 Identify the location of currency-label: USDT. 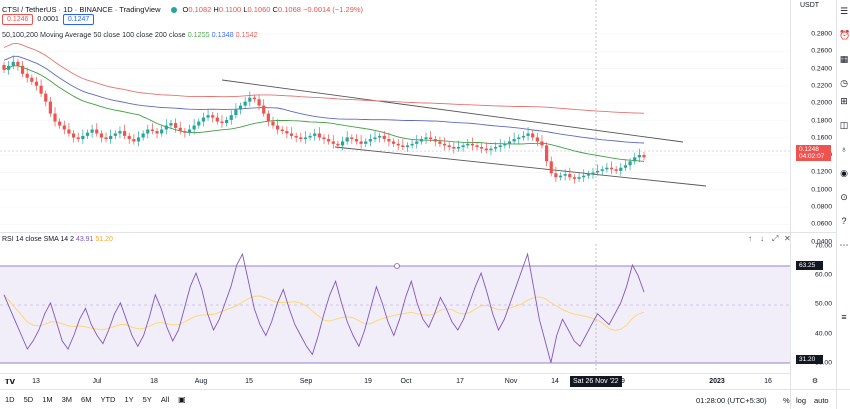
(810, 5).